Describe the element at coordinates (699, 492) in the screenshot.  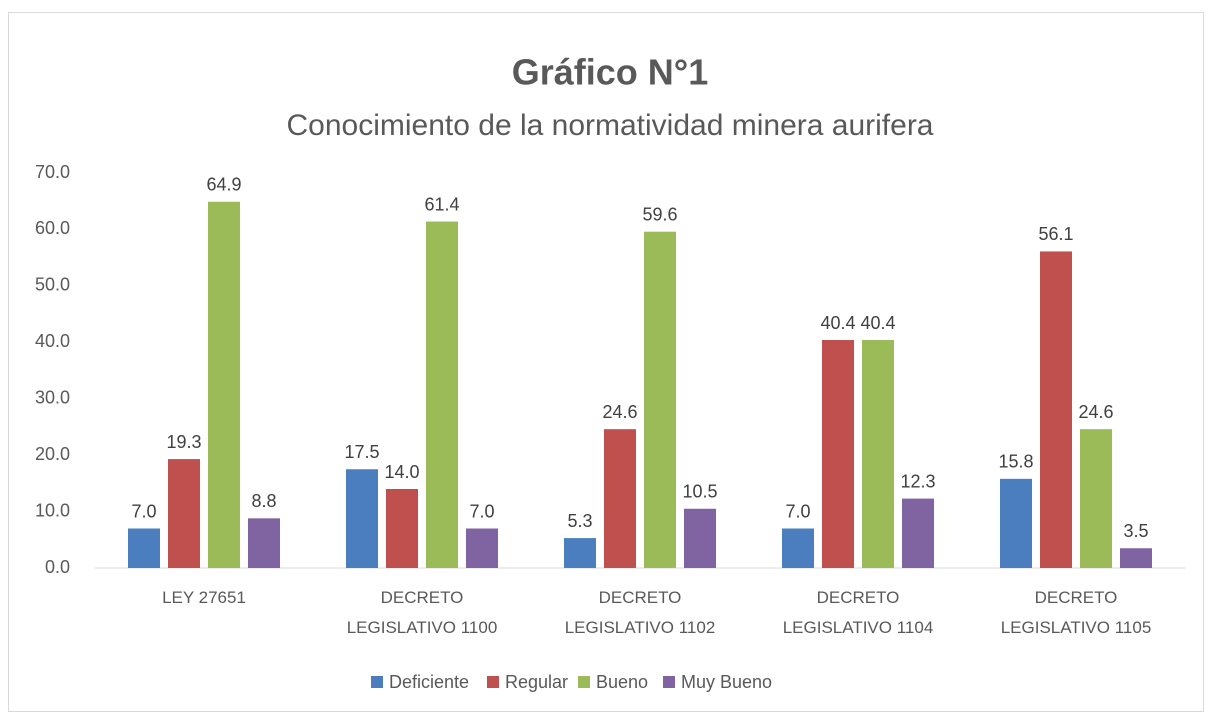
I see `value-label: 10.5` at that location.